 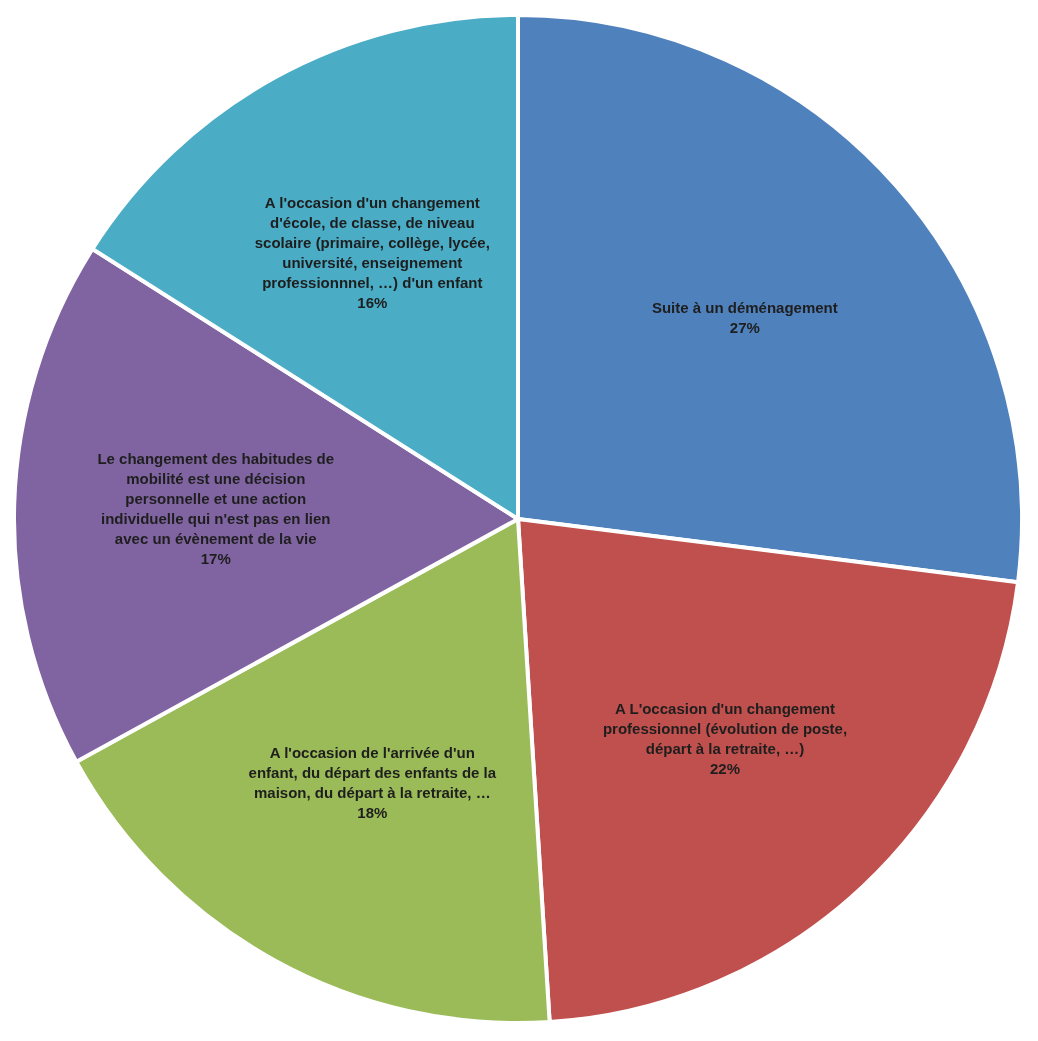 What do you see at coordinates (372, 243) in the screenshot?
I see `slice-label: A l'occasion d'un changement d'école, de classe, de niveau scolaire (primaire, collège, lycée, université, enseignement professionnnel, …) d'un enfant` at bounding box center [372, 243].